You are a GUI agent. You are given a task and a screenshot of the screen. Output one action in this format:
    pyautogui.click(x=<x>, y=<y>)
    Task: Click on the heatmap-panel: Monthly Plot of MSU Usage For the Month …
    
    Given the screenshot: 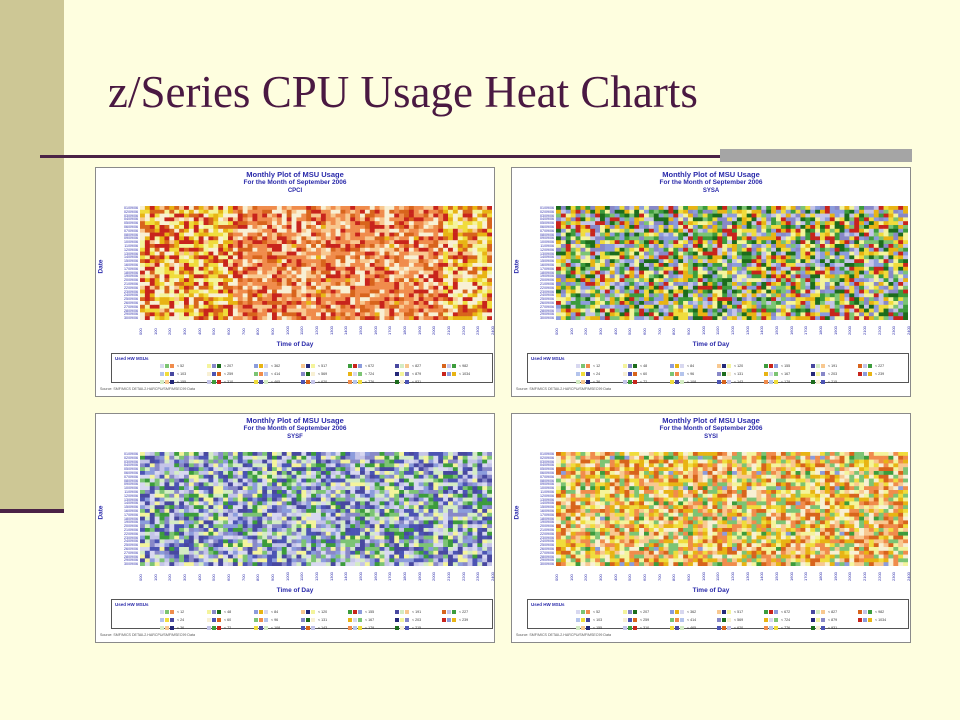 What is the action you would take?
    pyautogui.click(x=295, y=528)
    